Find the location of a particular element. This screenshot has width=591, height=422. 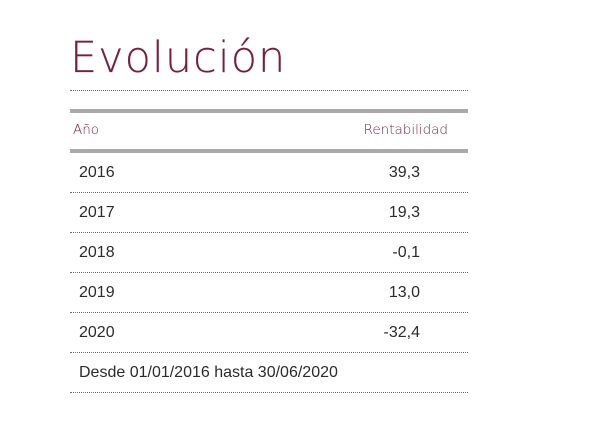

return-cell: 39,3 is located at coordinates (404, 172).